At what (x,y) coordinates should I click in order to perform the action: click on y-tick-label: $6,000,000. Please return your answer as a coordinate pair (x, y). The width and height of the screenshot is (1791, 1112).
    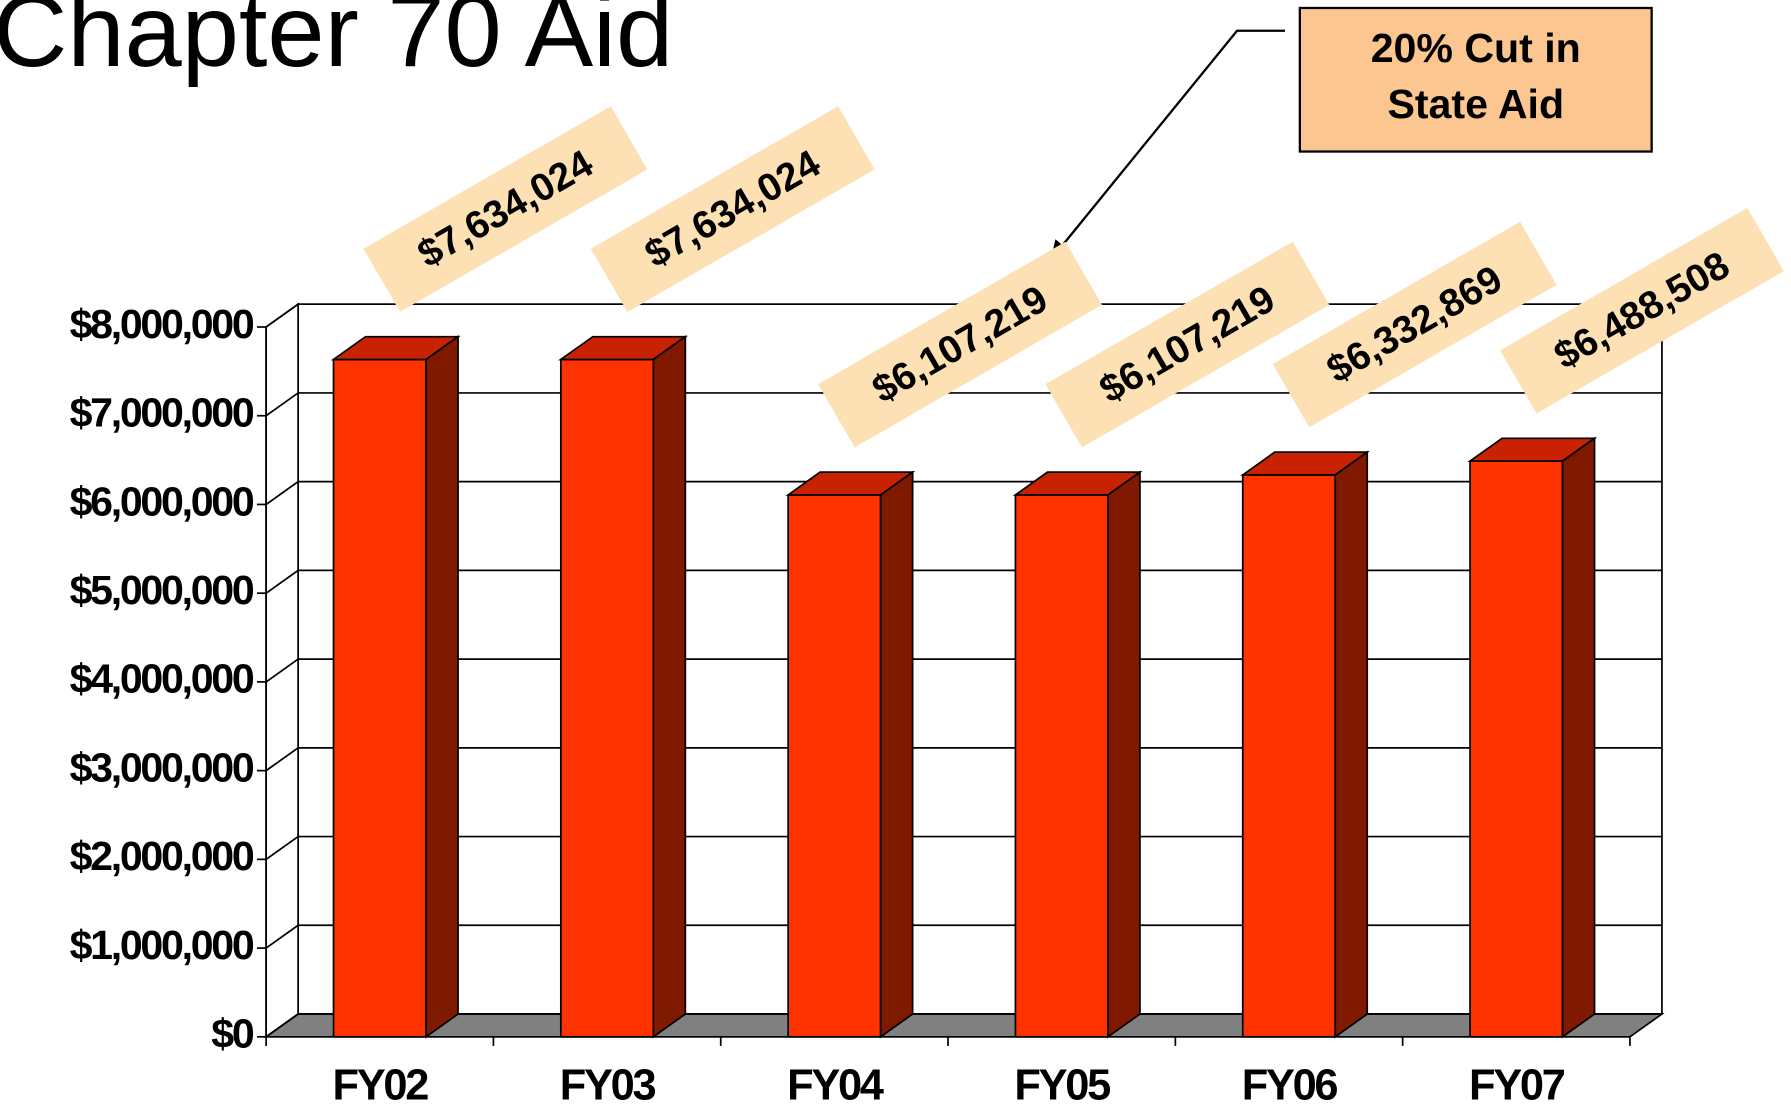
    Looking at the image, I should click on (162, 501).